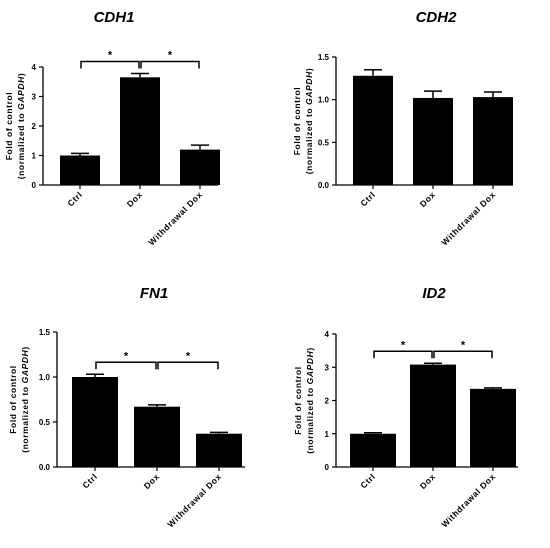  I want to click on chart-title: ID2, so click(434, 293).